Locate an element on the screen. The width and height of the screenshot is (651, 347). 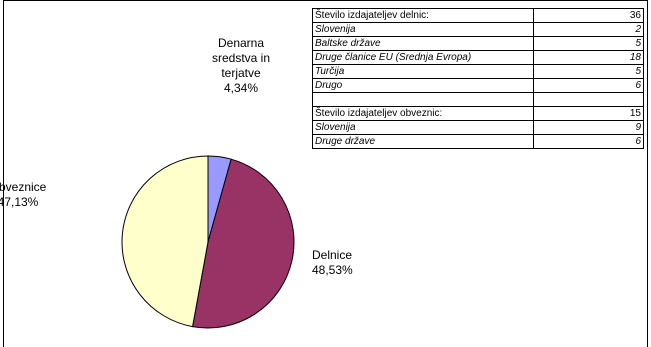
table-row: Turčija 5 is located at coordinates (478, 71).